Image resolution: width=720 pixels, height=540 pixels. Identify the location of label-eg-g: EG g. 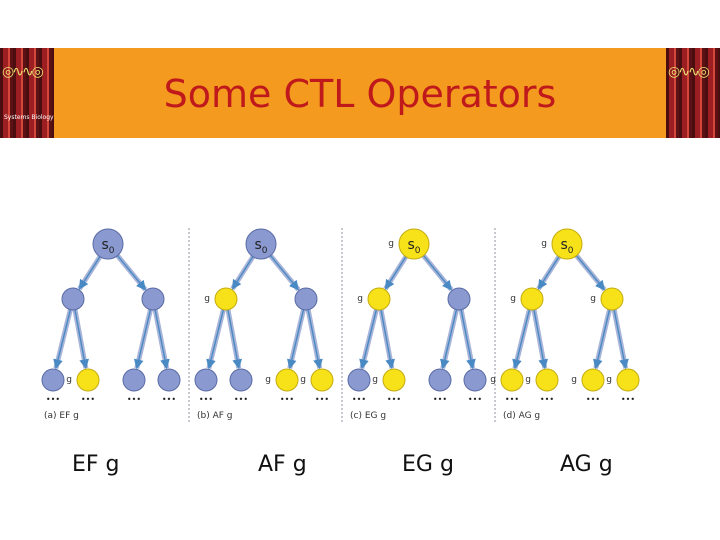
(428, 464).